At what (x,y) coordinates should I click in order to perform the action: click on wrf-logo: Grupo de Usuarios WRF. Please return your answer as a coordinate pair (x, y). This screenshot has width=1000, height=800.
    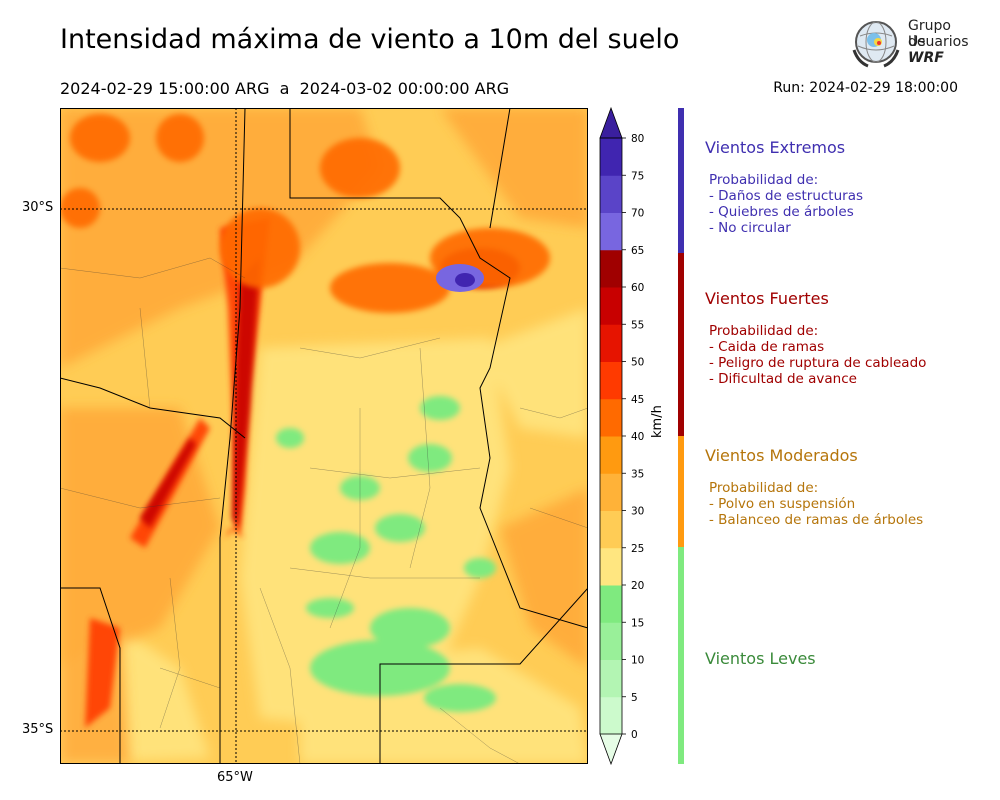
    Looking at the image, I should click on (908, 44).